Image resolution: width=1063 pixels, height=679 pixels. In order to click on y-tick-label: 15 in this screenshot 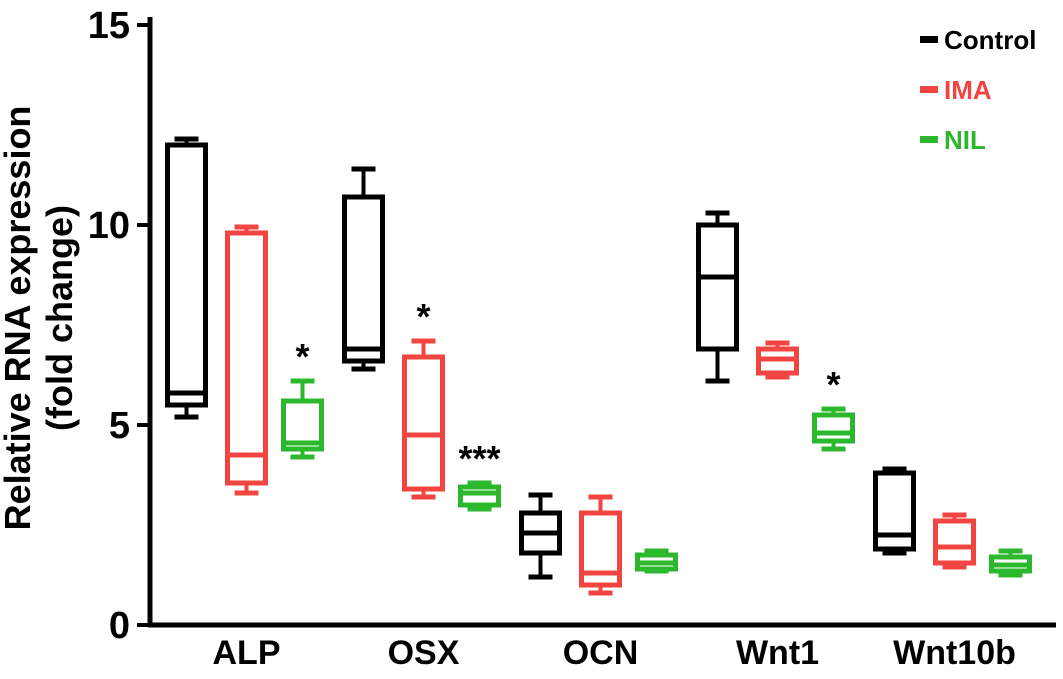, I will do `click(109, 26)`.